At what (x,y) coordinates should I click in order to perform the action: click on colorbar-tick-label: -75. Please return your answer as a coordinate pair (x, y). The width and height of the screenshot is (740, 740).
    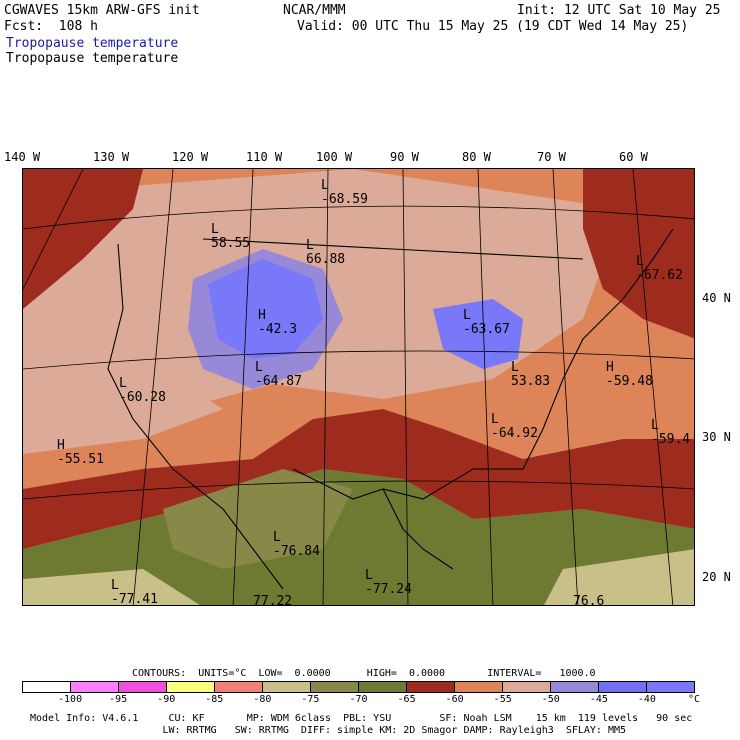
    Looking at the image, I should click on (310, 699).